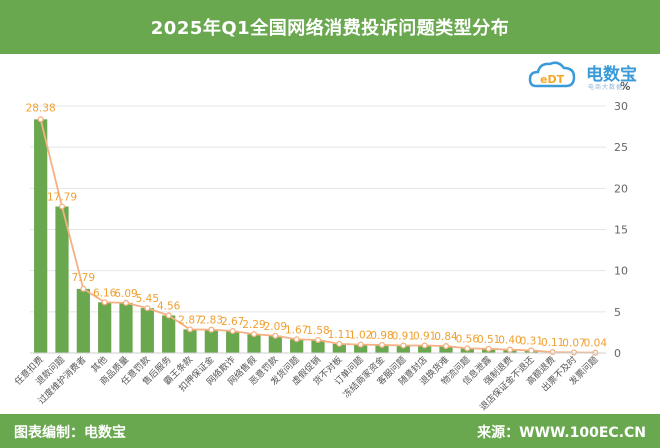 This screenshot has width=660, height=448. Describe the element at coordinates (62, 198) in the screenshot. I see `data-label: 17.79` at that location.